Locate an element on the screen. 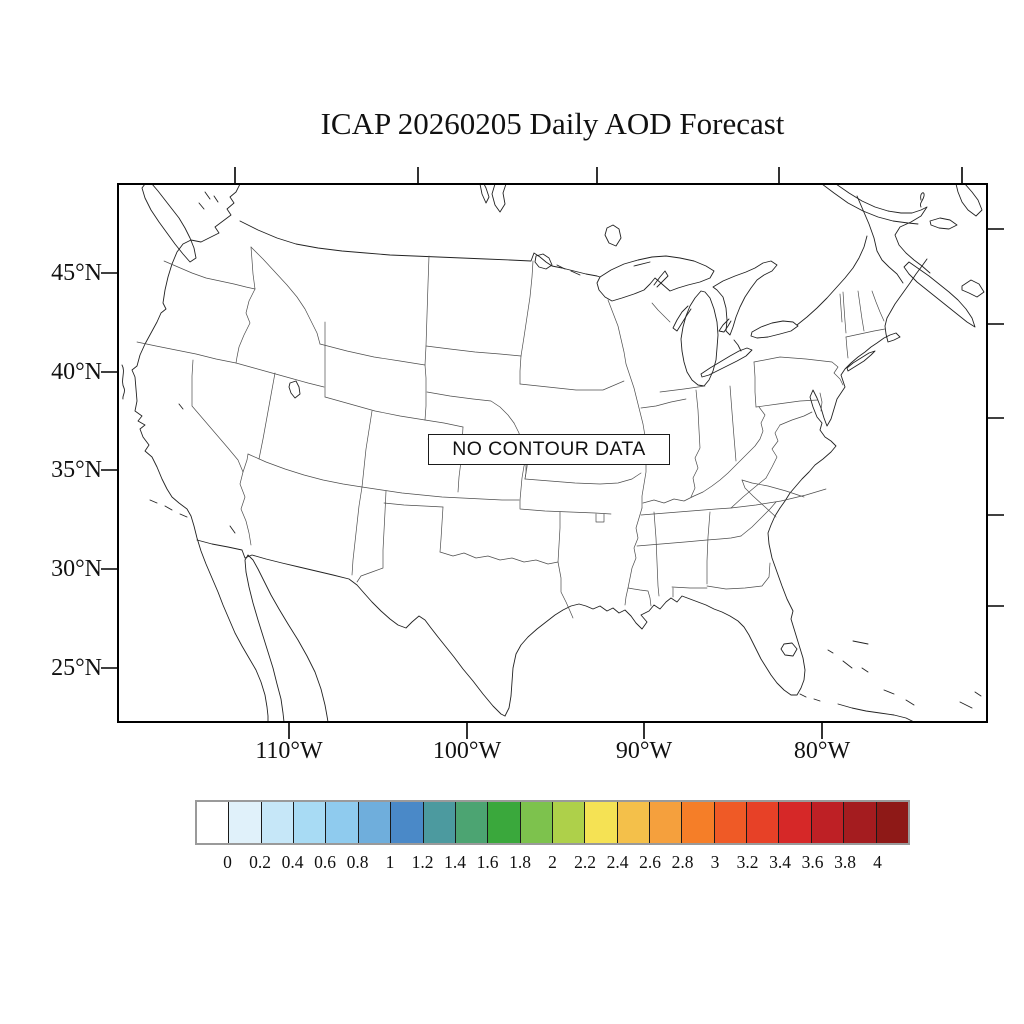  lat-label-40n: 40°N is located at coordinates (76, 372).